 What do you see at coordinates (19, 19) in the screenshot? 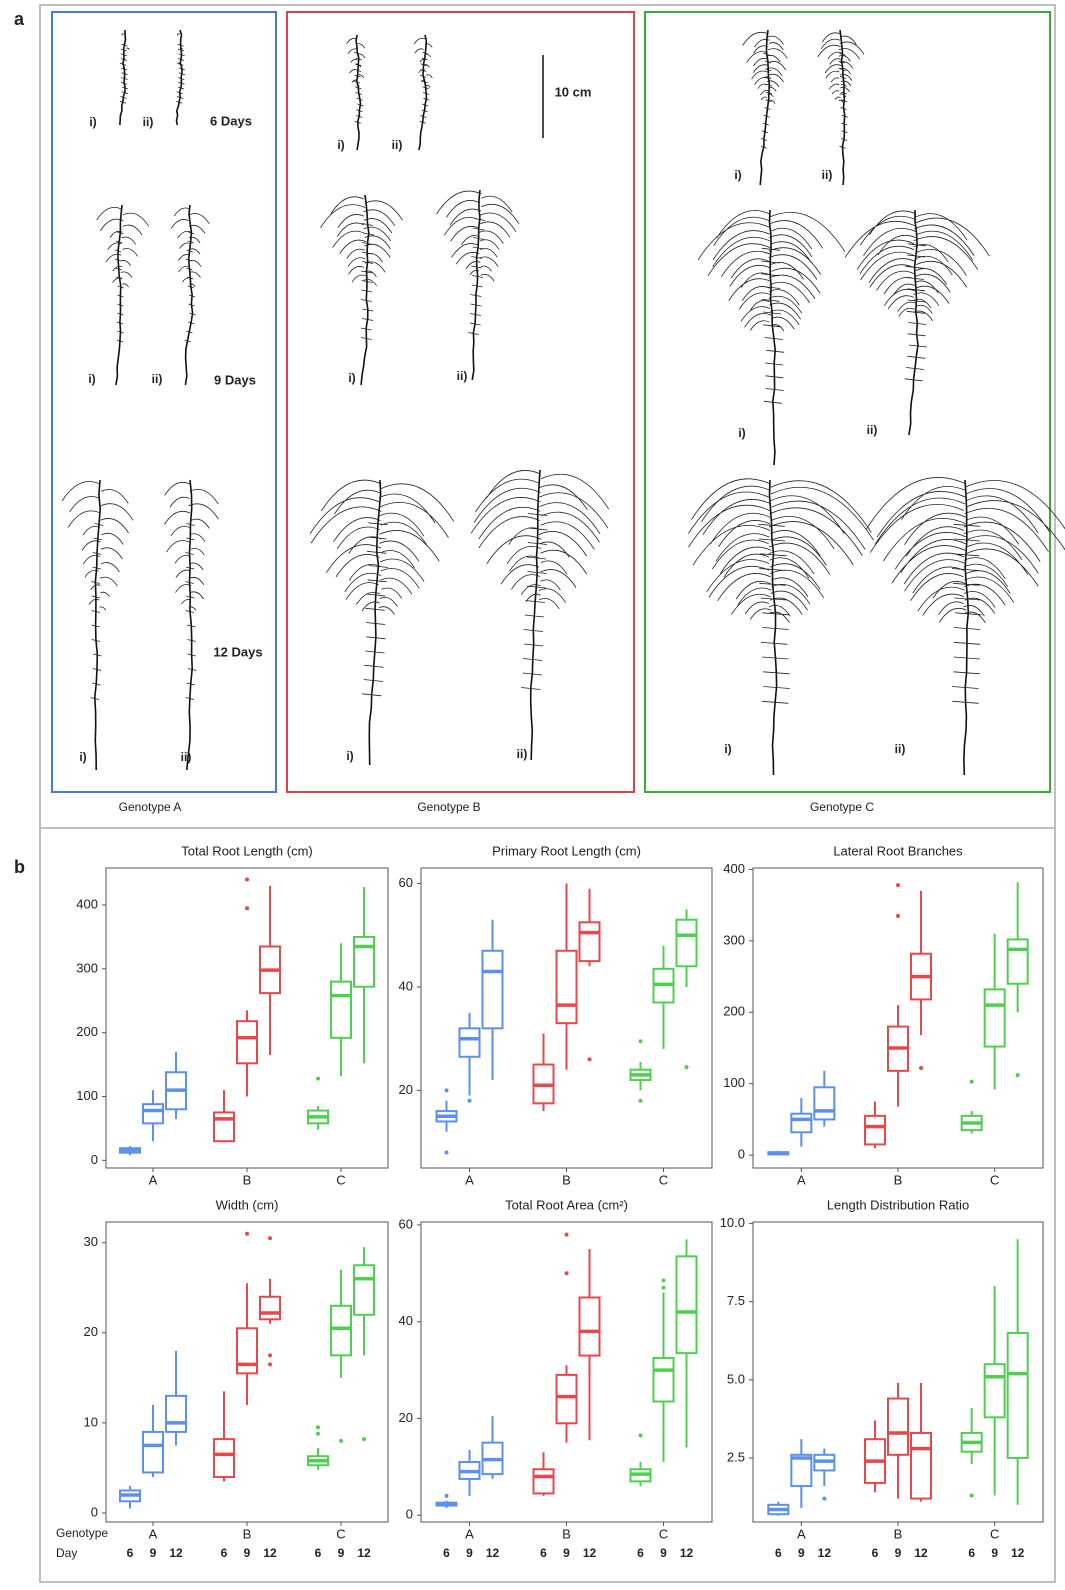
I see `panel-label: a` at bounding box center [19, 19].